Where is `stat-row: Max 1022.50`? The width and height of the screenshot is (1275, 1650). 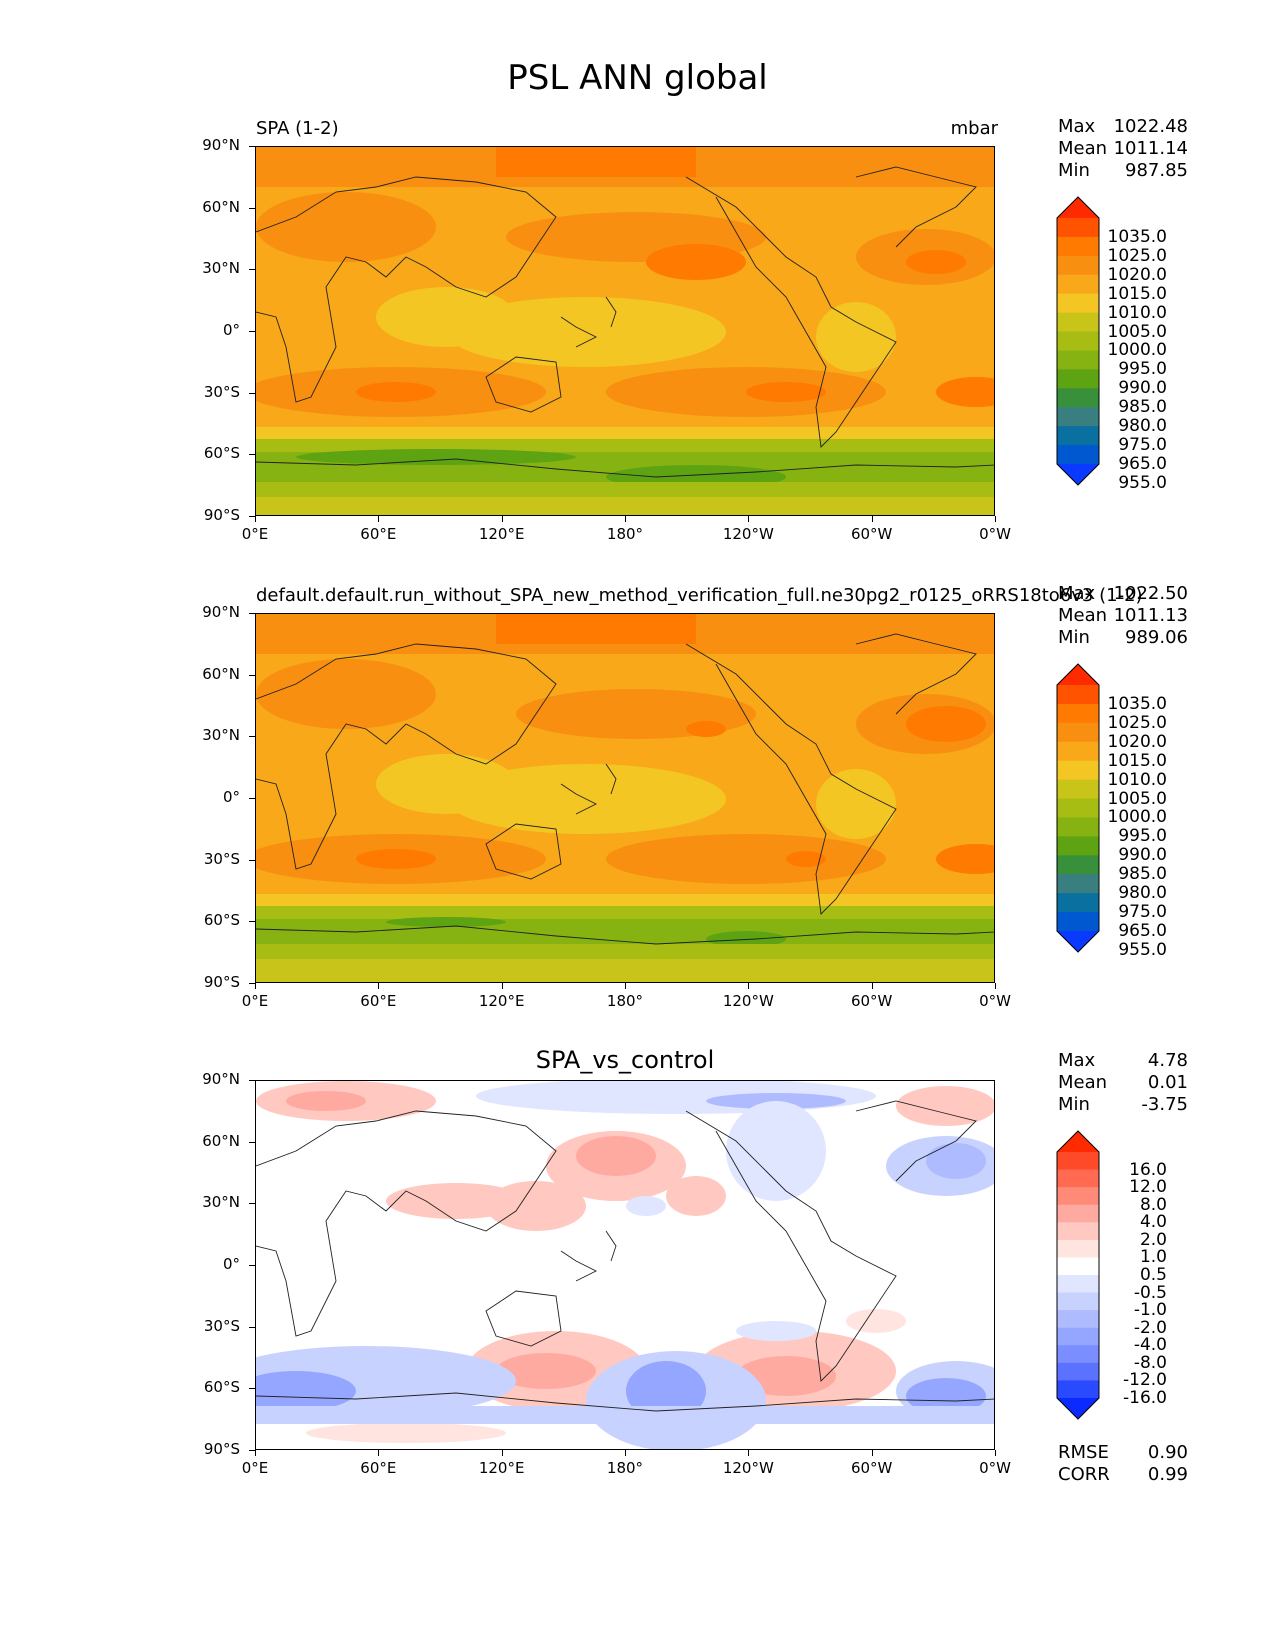 stat-row: Max 1022.50 is located at coordinates (1123, 594).